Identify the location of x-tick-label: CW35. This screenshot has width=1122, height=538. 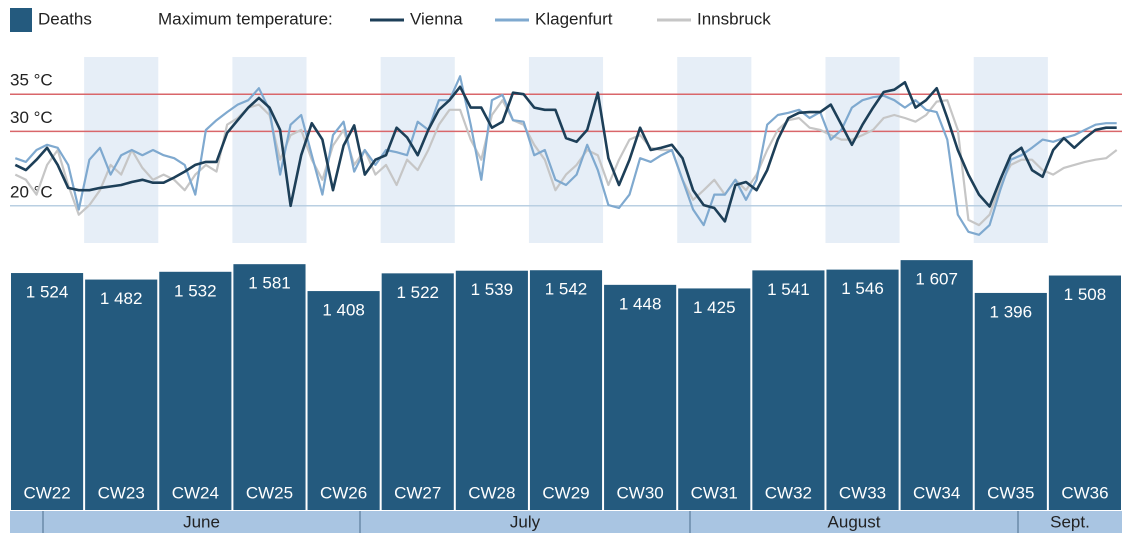
(1010, 492).